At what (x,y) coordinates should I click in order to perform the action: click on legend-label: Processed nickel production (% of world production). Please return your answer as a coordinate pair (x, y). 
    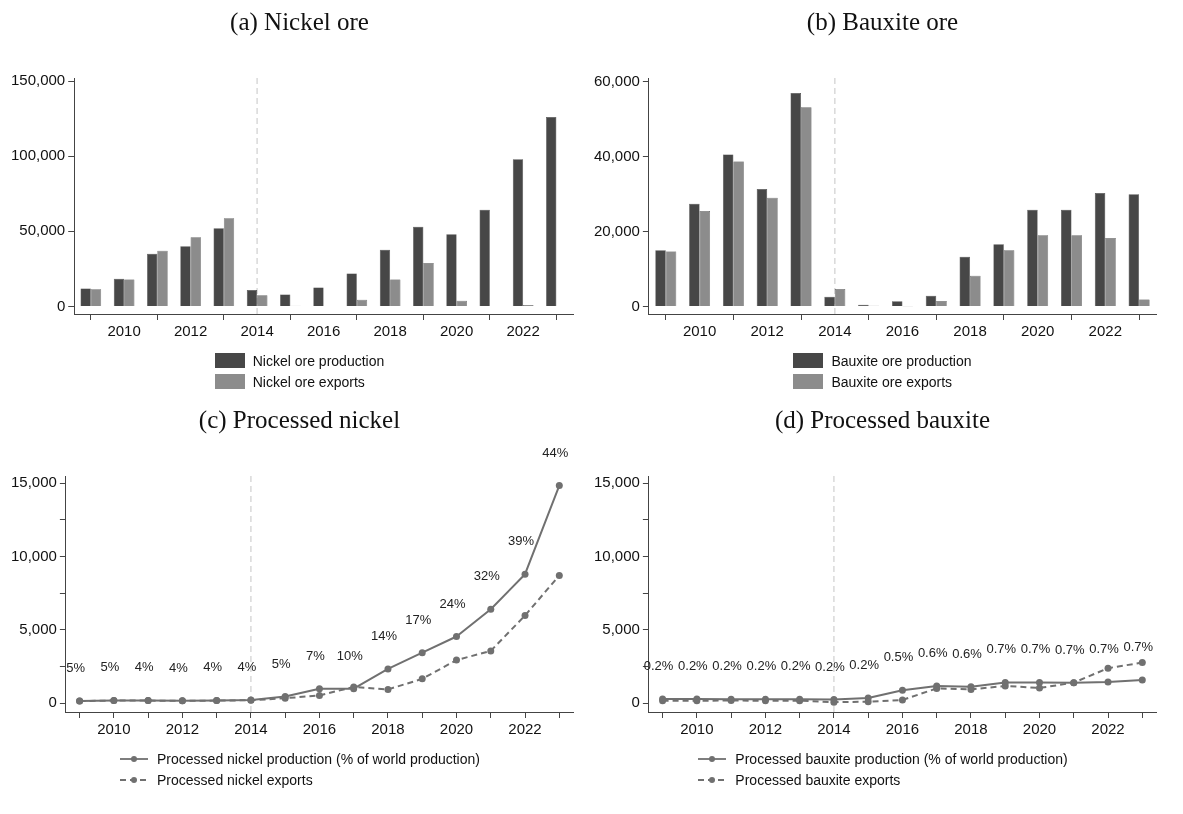
    Looking at the image, I should click on (318, 758).